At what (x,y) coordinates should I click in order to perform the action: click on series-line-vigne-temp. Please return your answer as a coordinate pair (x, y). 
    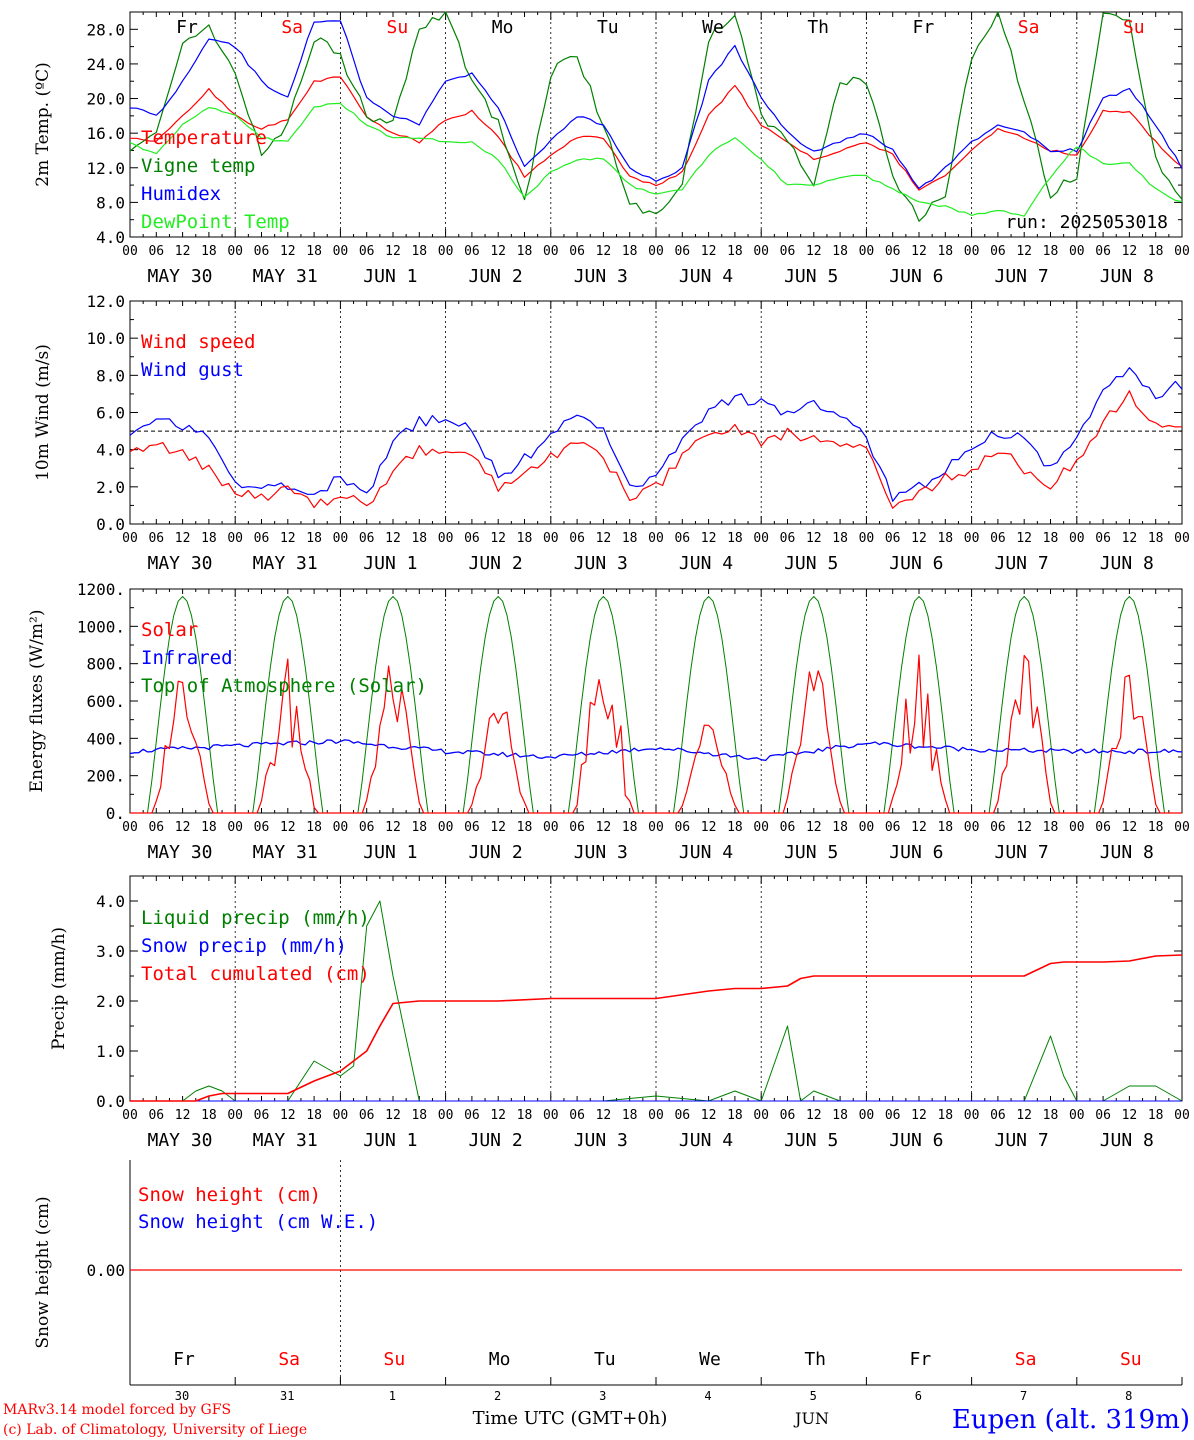
    Looking at the image, I should click on (656, 116).